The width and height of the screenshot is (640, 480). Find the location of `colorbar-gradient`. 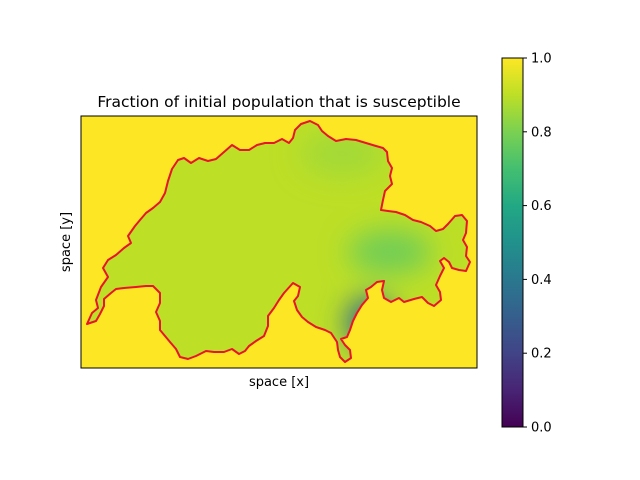

colorbar-gradient is located at coordinates (512, 242).